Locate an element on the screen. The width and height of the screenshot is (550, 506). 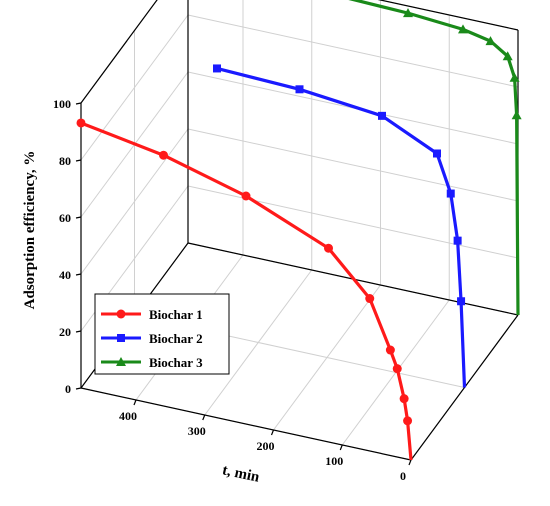
legend-item: Biochar 1 is located at coordinates (152, 314).